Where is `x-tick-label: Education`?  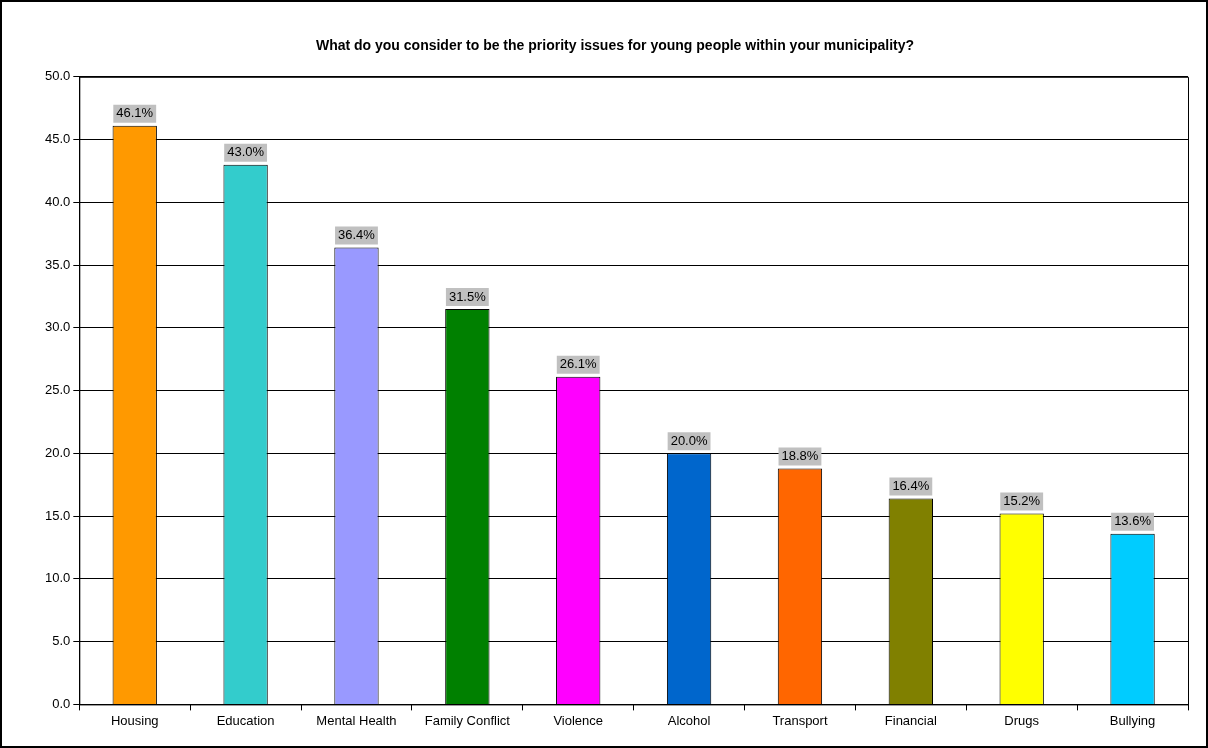 x-tick-label: Education is located at coordinates (245, 720).